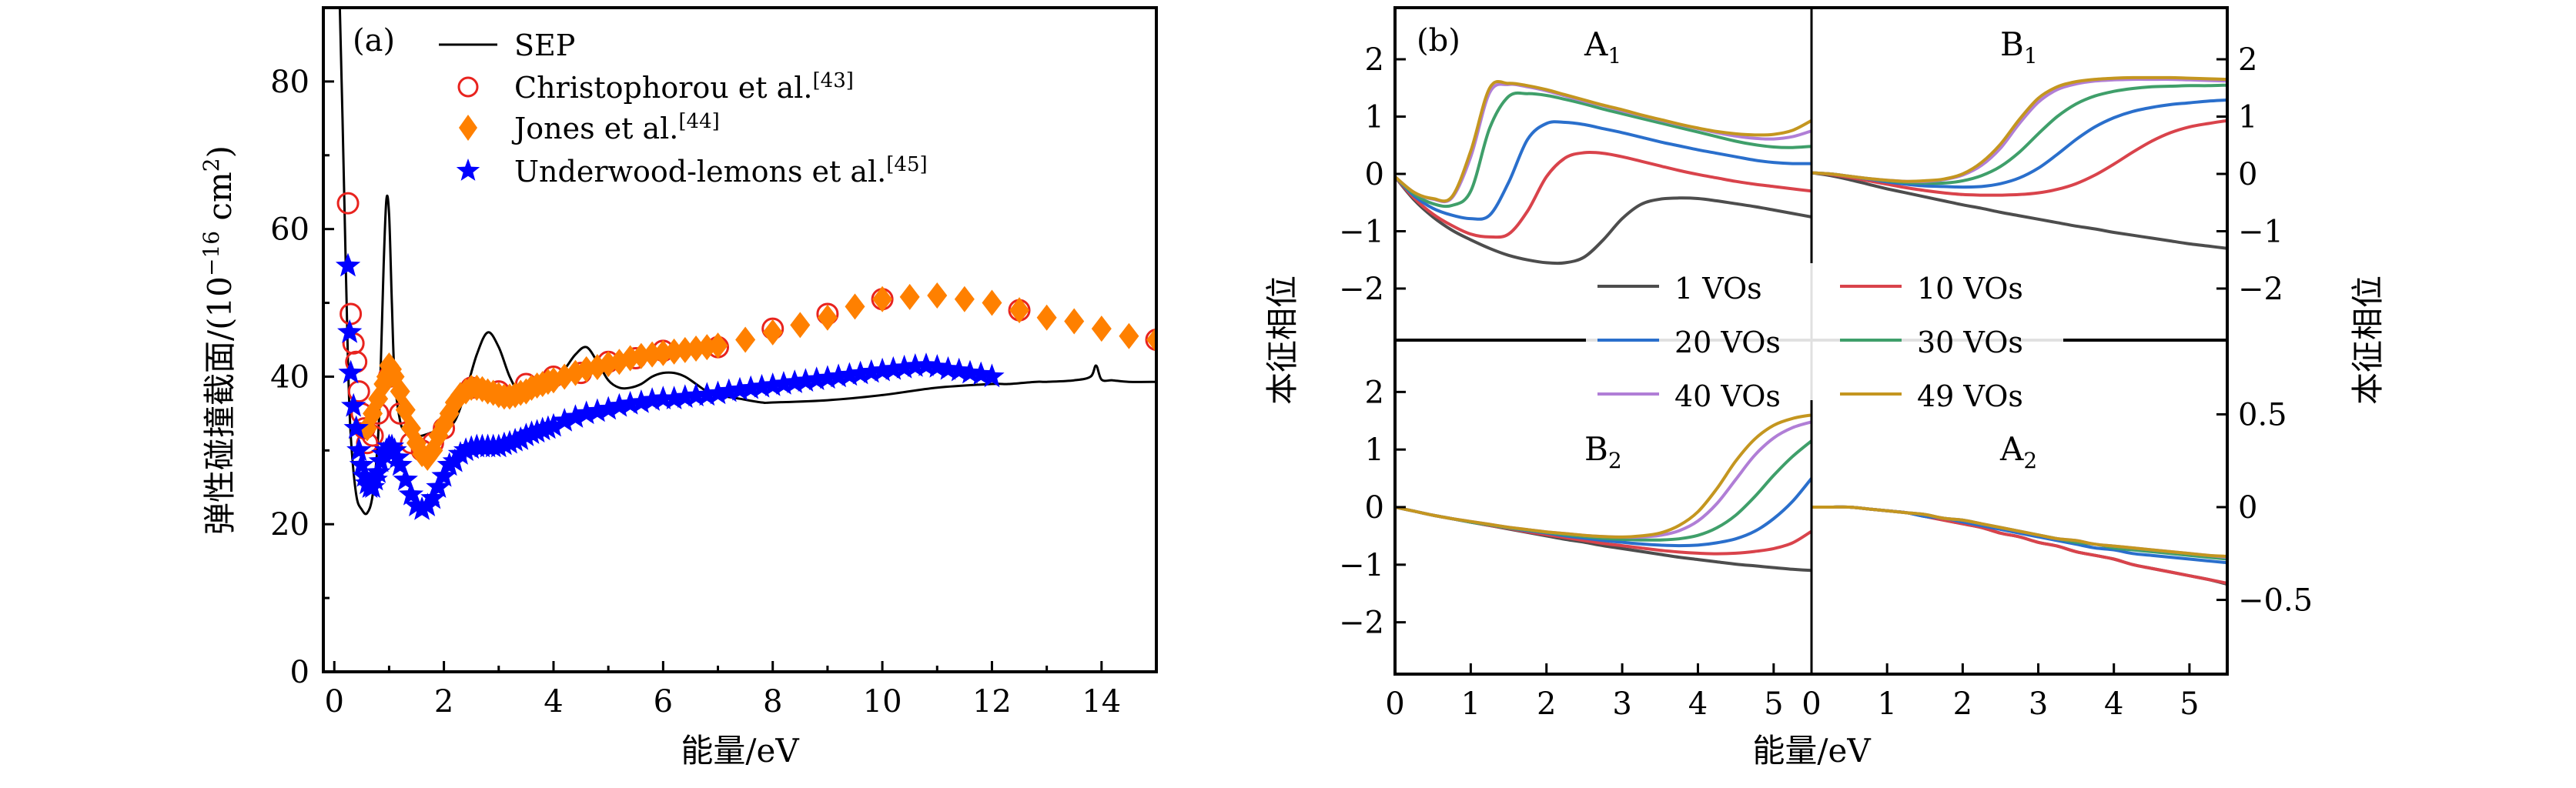 This screenshot has height=788, width=2576. What do you see at coordinates (1970, 289) in the screenshot?
I see `legend-label: 10 VOs` at bounding box center [1970, 289].